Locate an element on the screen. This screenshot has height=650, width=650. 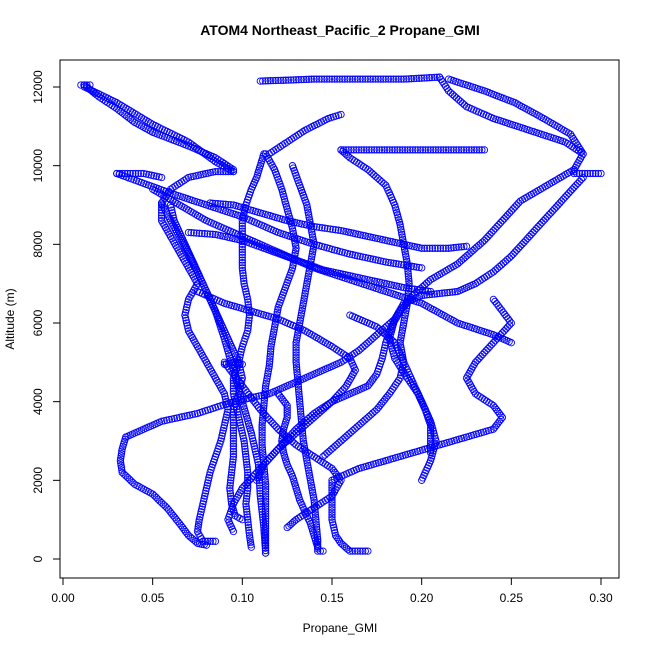
x-tick-label: 0.20 is located at coordinates (422, 598).